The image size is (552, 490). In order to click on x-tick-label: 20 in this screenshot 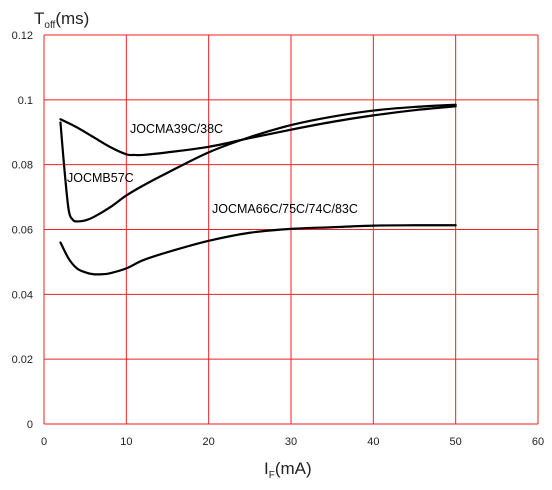, I will do `click(209, 442)`.